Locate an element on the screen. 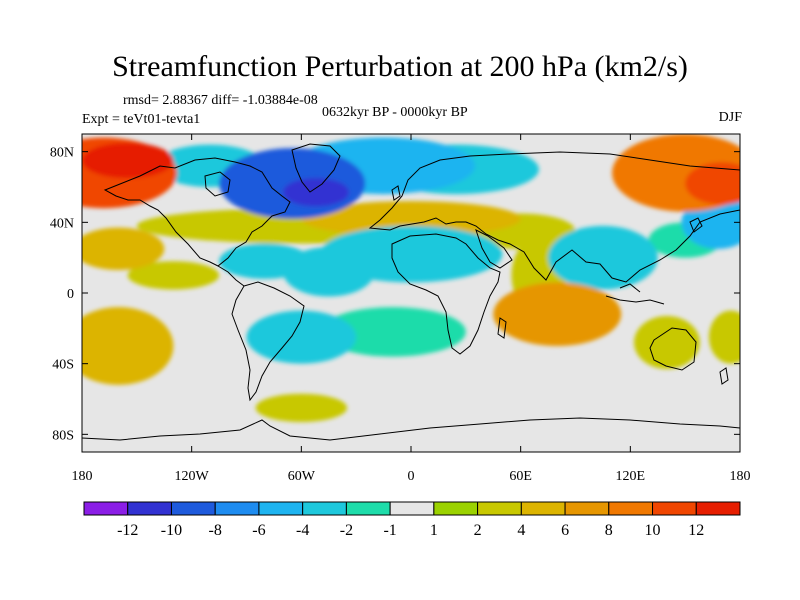 This screenshot has width=800, height=600. x-tick-label-0: 180 is located at coordinates (82, 476).